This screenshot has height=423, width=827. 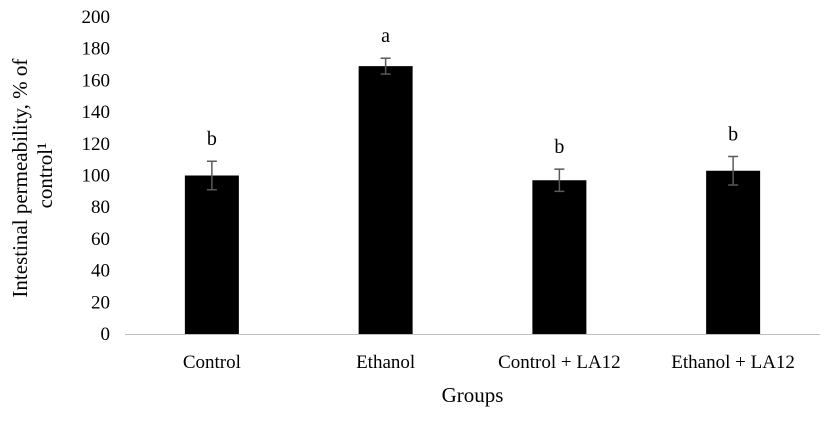 What do you see at coordinates (473, 395) in the screenshot?
I see `x-axis-title: Groups` at bounding box center [473, 395].